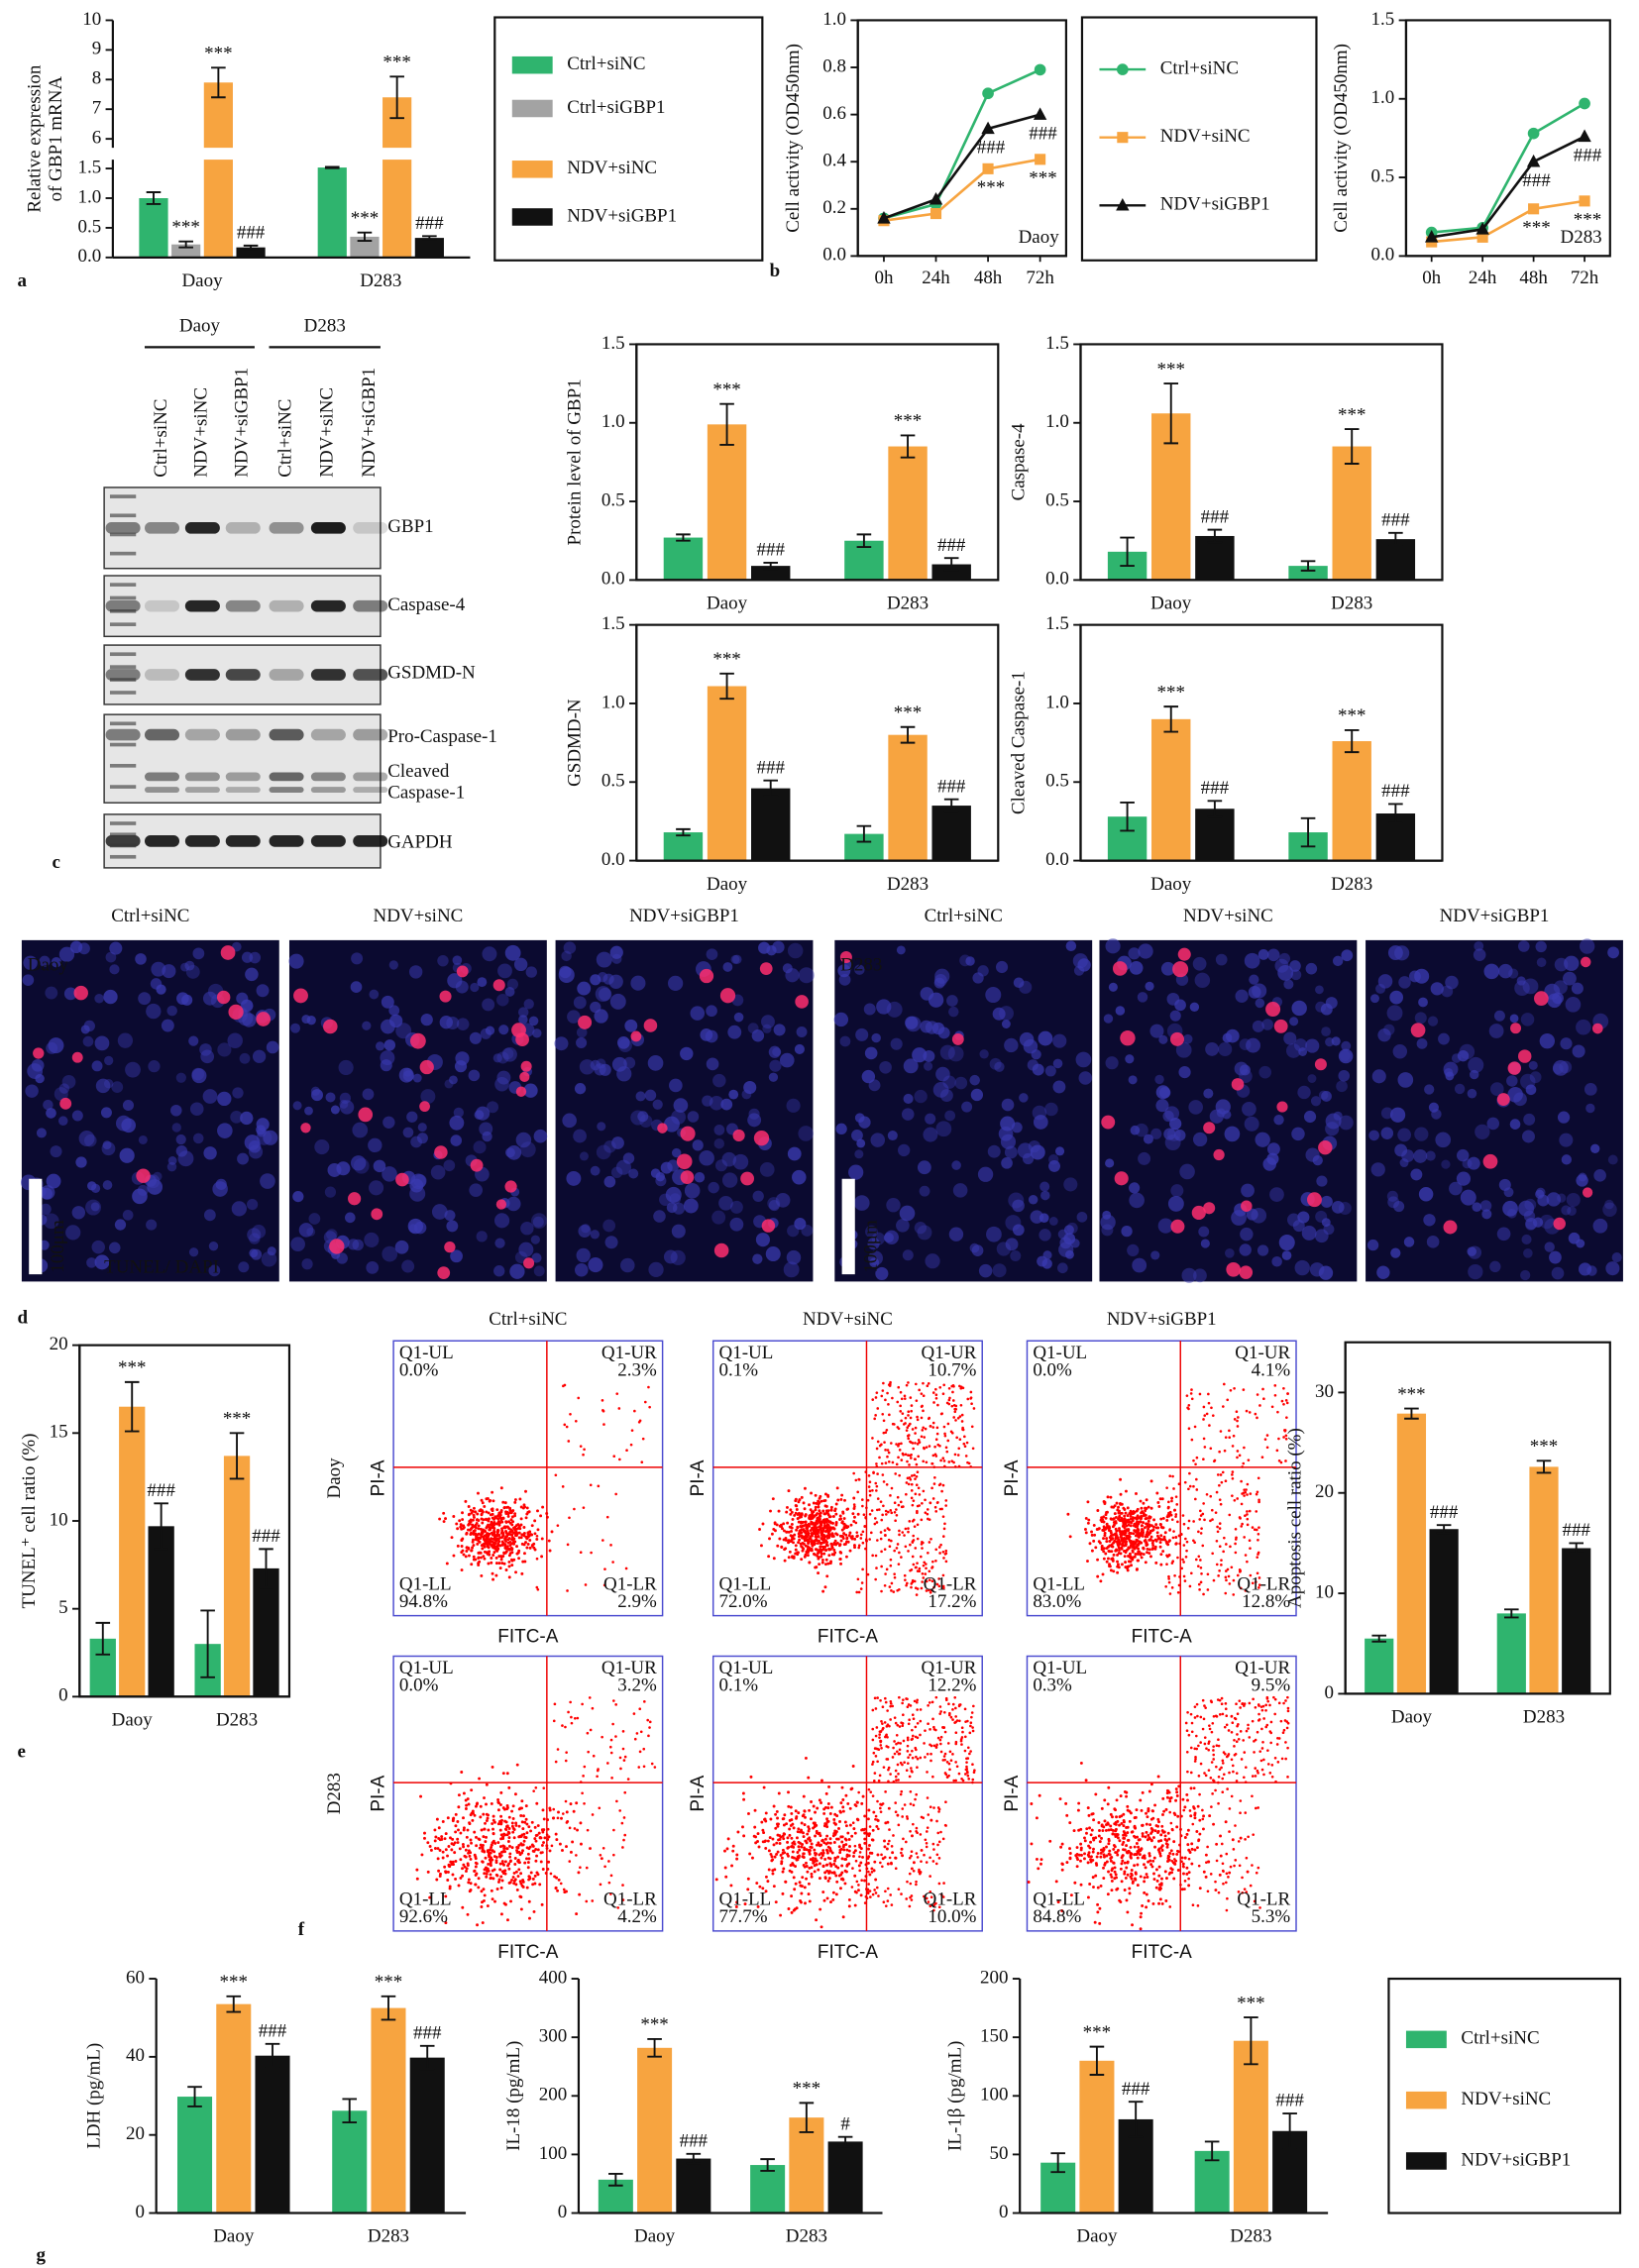  I want to click on lane-label: NDV+siNC, so click(328, 432).